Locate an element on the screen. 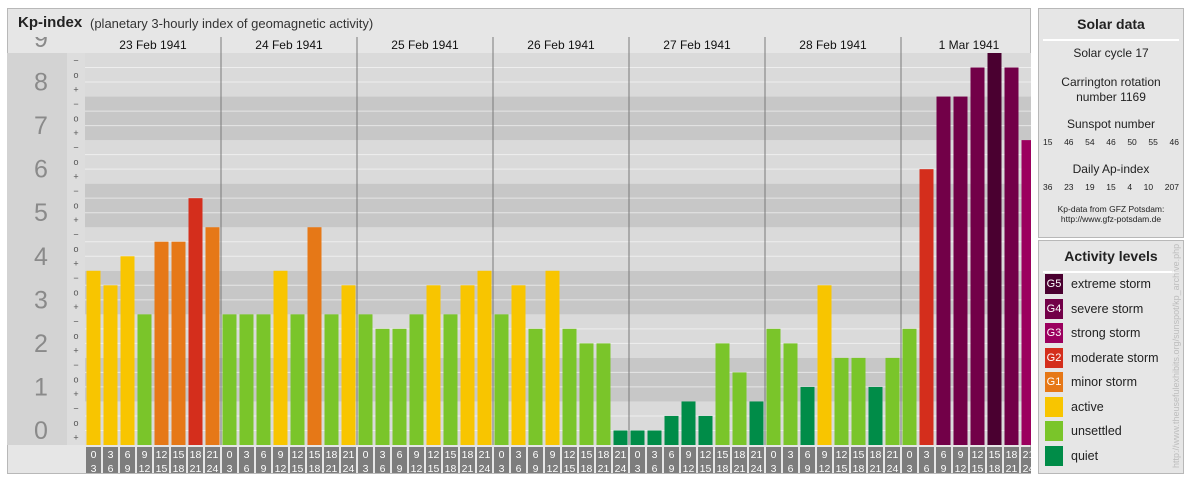 The image size is (1184, 480). level-label: severe storm is located at coordinates (1107, 309).